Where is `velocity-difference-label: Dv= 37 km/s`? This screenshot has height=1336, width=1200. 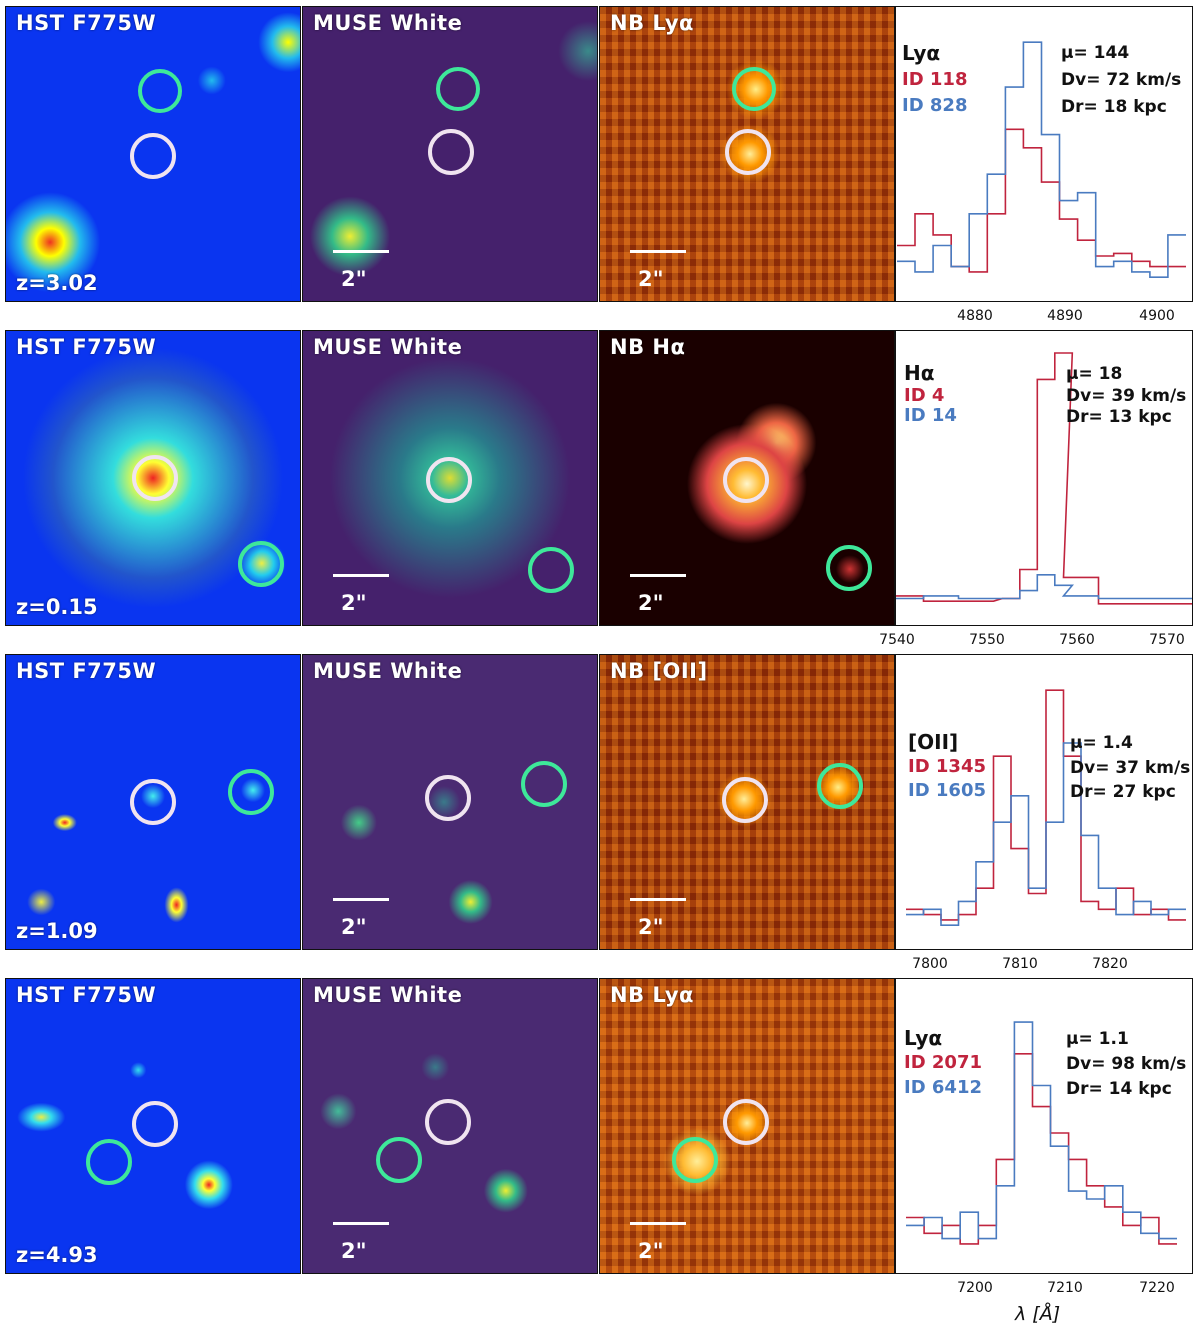 velocity-difference-label: Dv= 37 km/s is located at coordinates (1130, 768).